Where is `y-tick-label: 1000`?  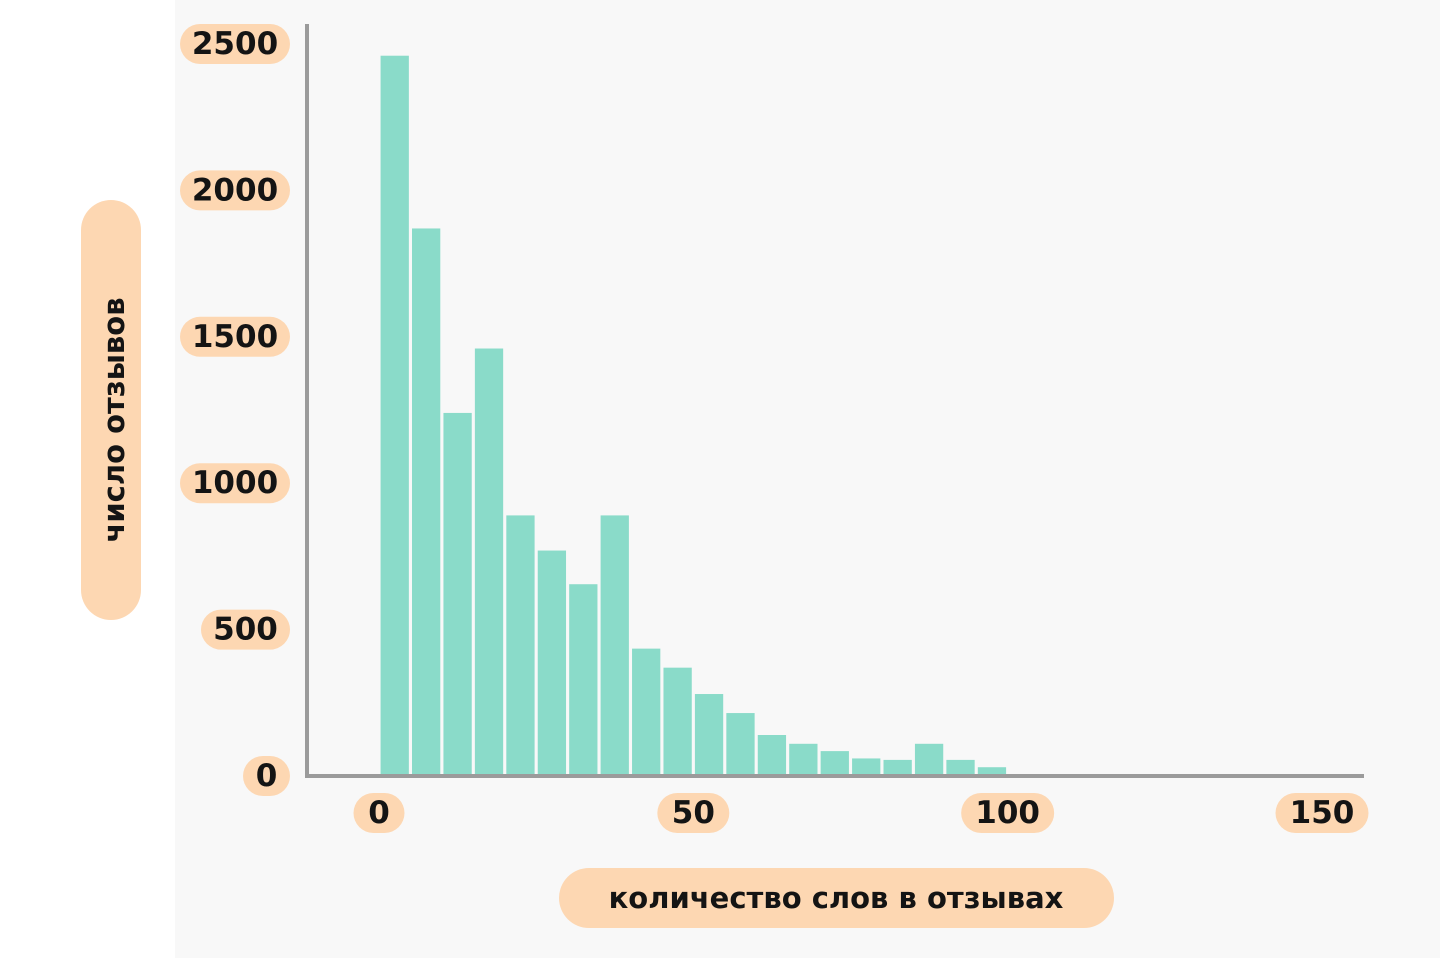 y-tick-label: 1000 is located at coordinates (235, 483).